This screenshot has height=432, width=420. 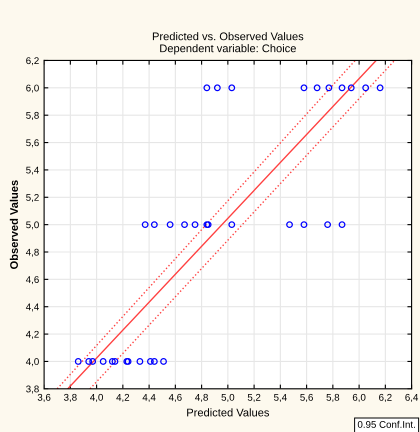 I want to click on x-tick-label: 6,4, so click(x=411, y=398).